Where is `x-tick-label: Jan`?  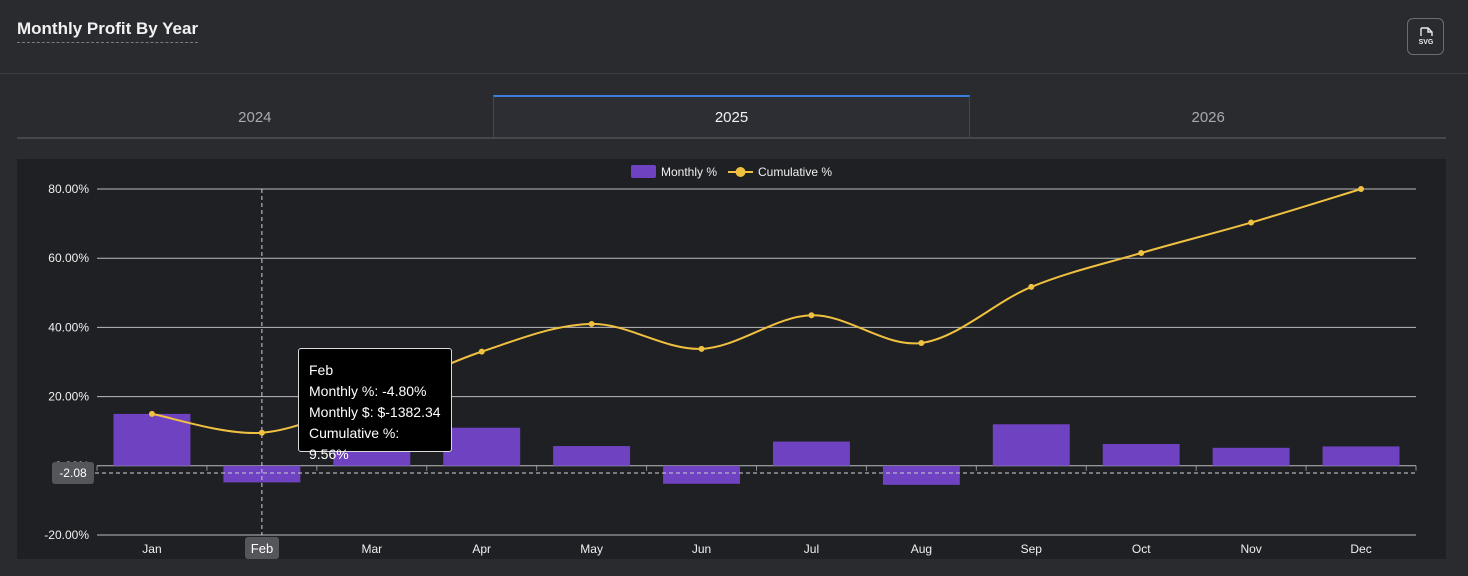
x-tick-label: Jan is located at coordinates (151, 549).